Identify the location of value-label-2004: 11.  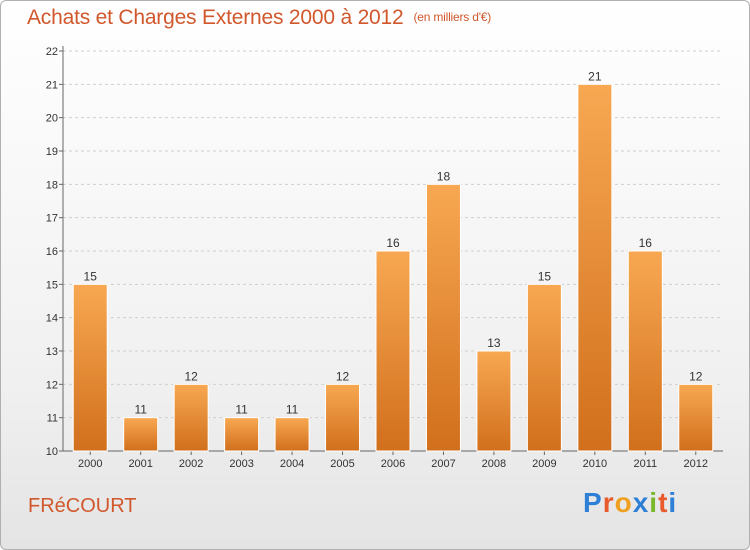
(292, 410).